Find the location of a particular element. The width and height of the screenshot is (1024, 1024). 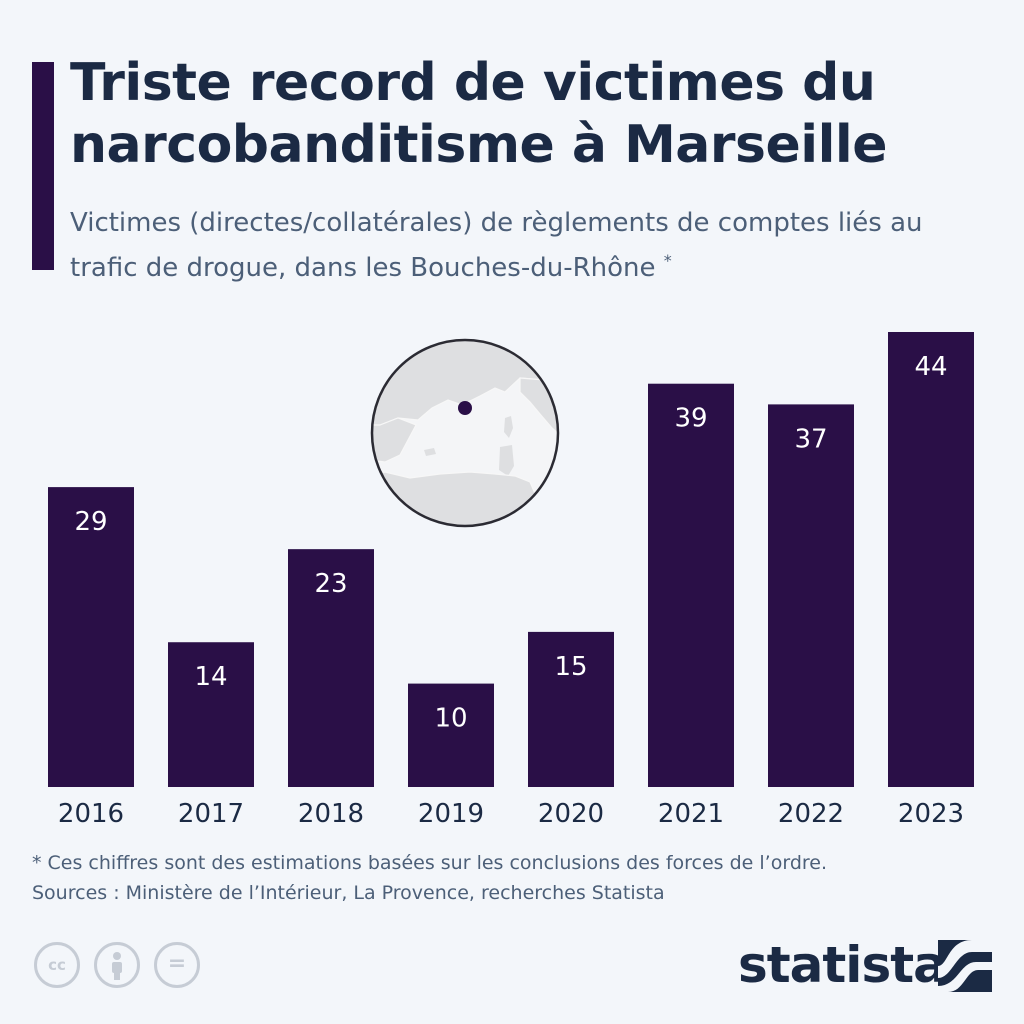

x-tick-label-2020: 2020 is located at coordinates (571, 814).